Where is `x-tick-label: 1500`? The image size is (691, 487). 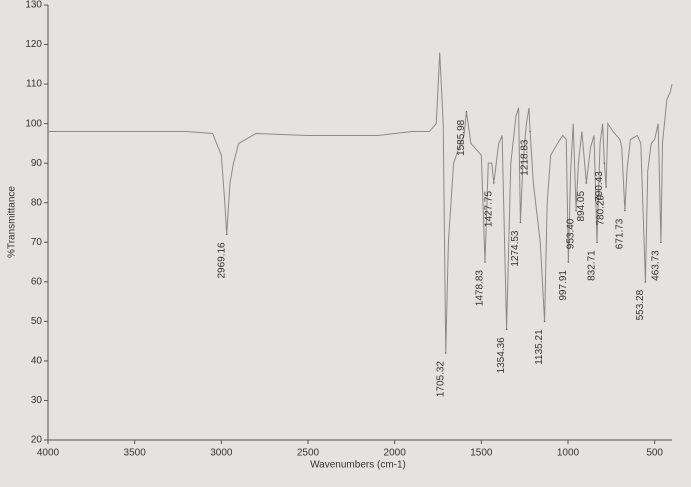
x-tick-label: 1500 is located at coordinates (481, 453).